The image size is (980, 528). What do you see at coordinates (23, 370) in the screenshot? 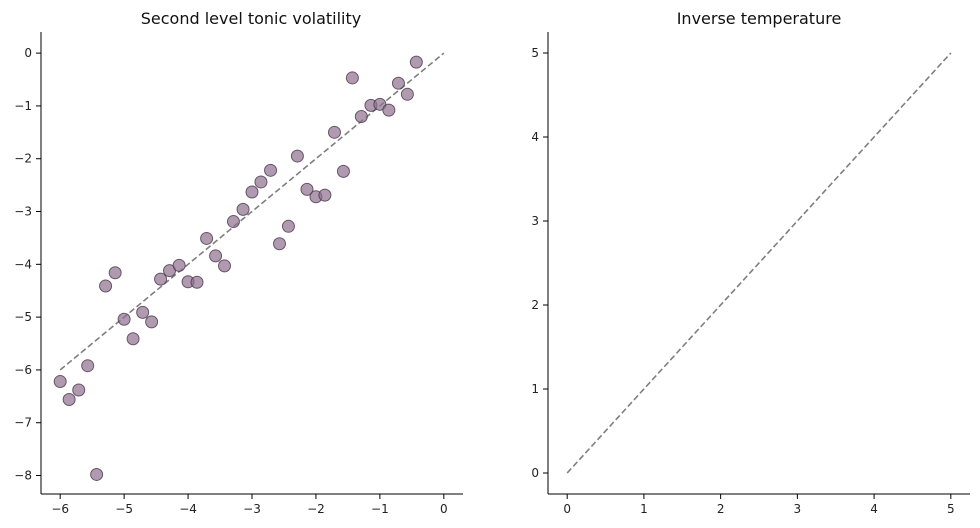
I see `y-tick-label: −6` at bounding box center [23, 370].